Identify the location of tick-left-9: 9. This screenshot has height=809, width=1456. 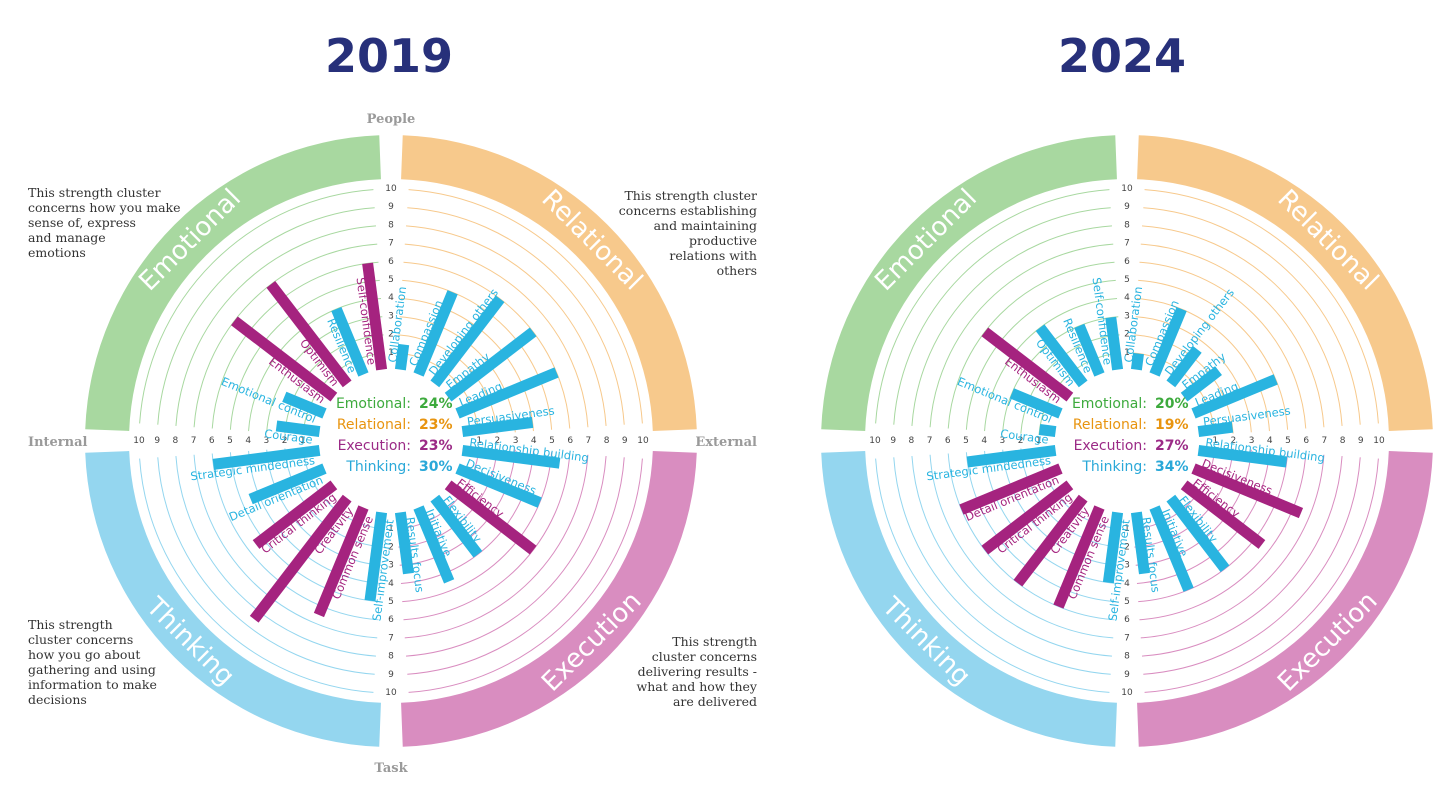
(893, 441).